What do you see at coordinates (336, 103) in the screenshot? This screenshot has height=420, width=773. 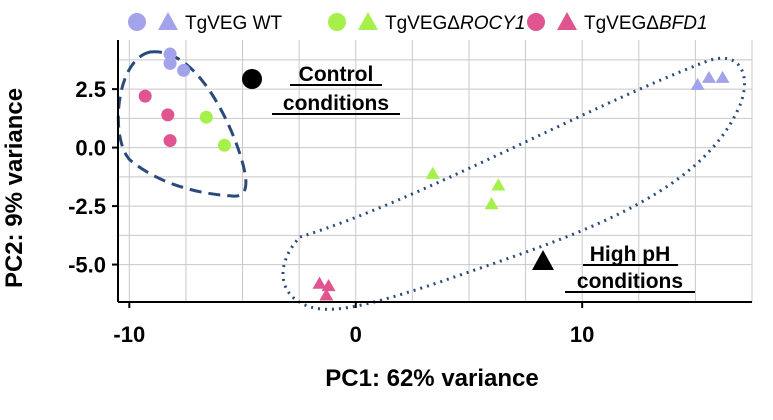 I see `control-label-line2: conditions` at bounding box center [336, 103].